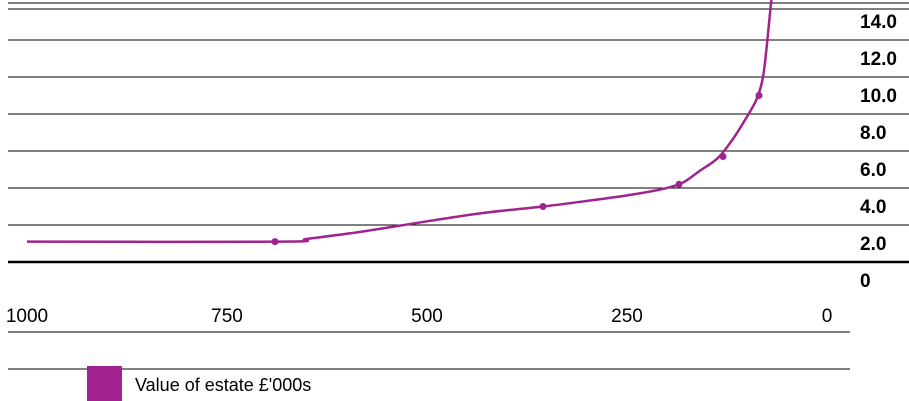 The width and height of the screenshot is (909, 401). What do you see at coordinates (104, 383) in the screenshot?
I see `legend-swatch` at bounding box center [104, 383].